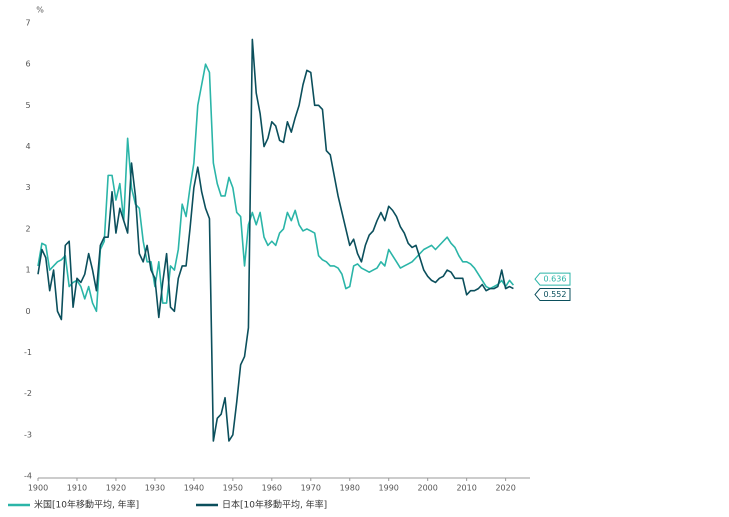 The width and height of the screenshot is (729, 517). I want to click on x-tick-label: 2020, so click(505, 488).